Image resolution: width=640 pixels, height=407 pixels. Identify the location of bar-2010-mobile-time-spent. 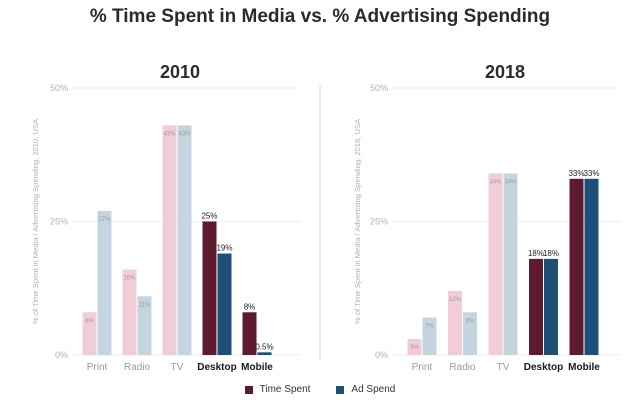
(249, 333).